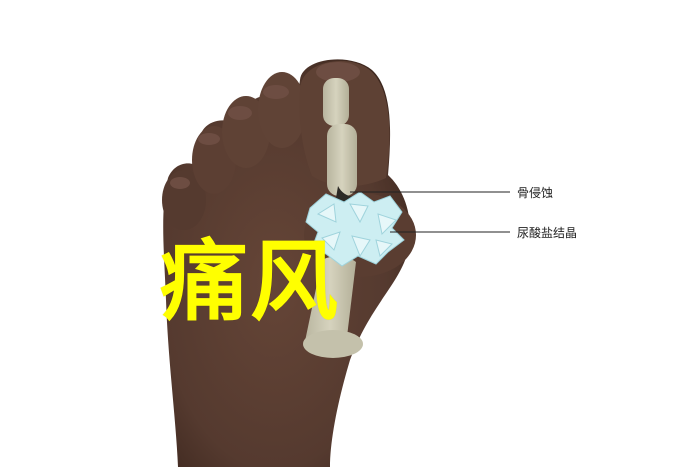  Describe the element at coordinates (547, 233) in the screenshot. I see `label-urate-crystals: 尿酸盐结晶` at that location.